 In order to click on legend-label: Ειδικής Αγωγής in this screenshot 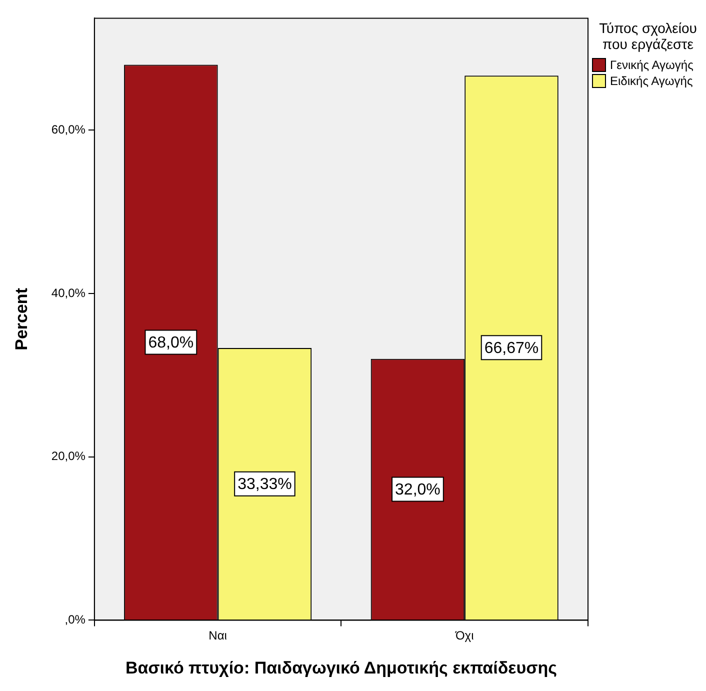, I will do `click(651, 81)`.